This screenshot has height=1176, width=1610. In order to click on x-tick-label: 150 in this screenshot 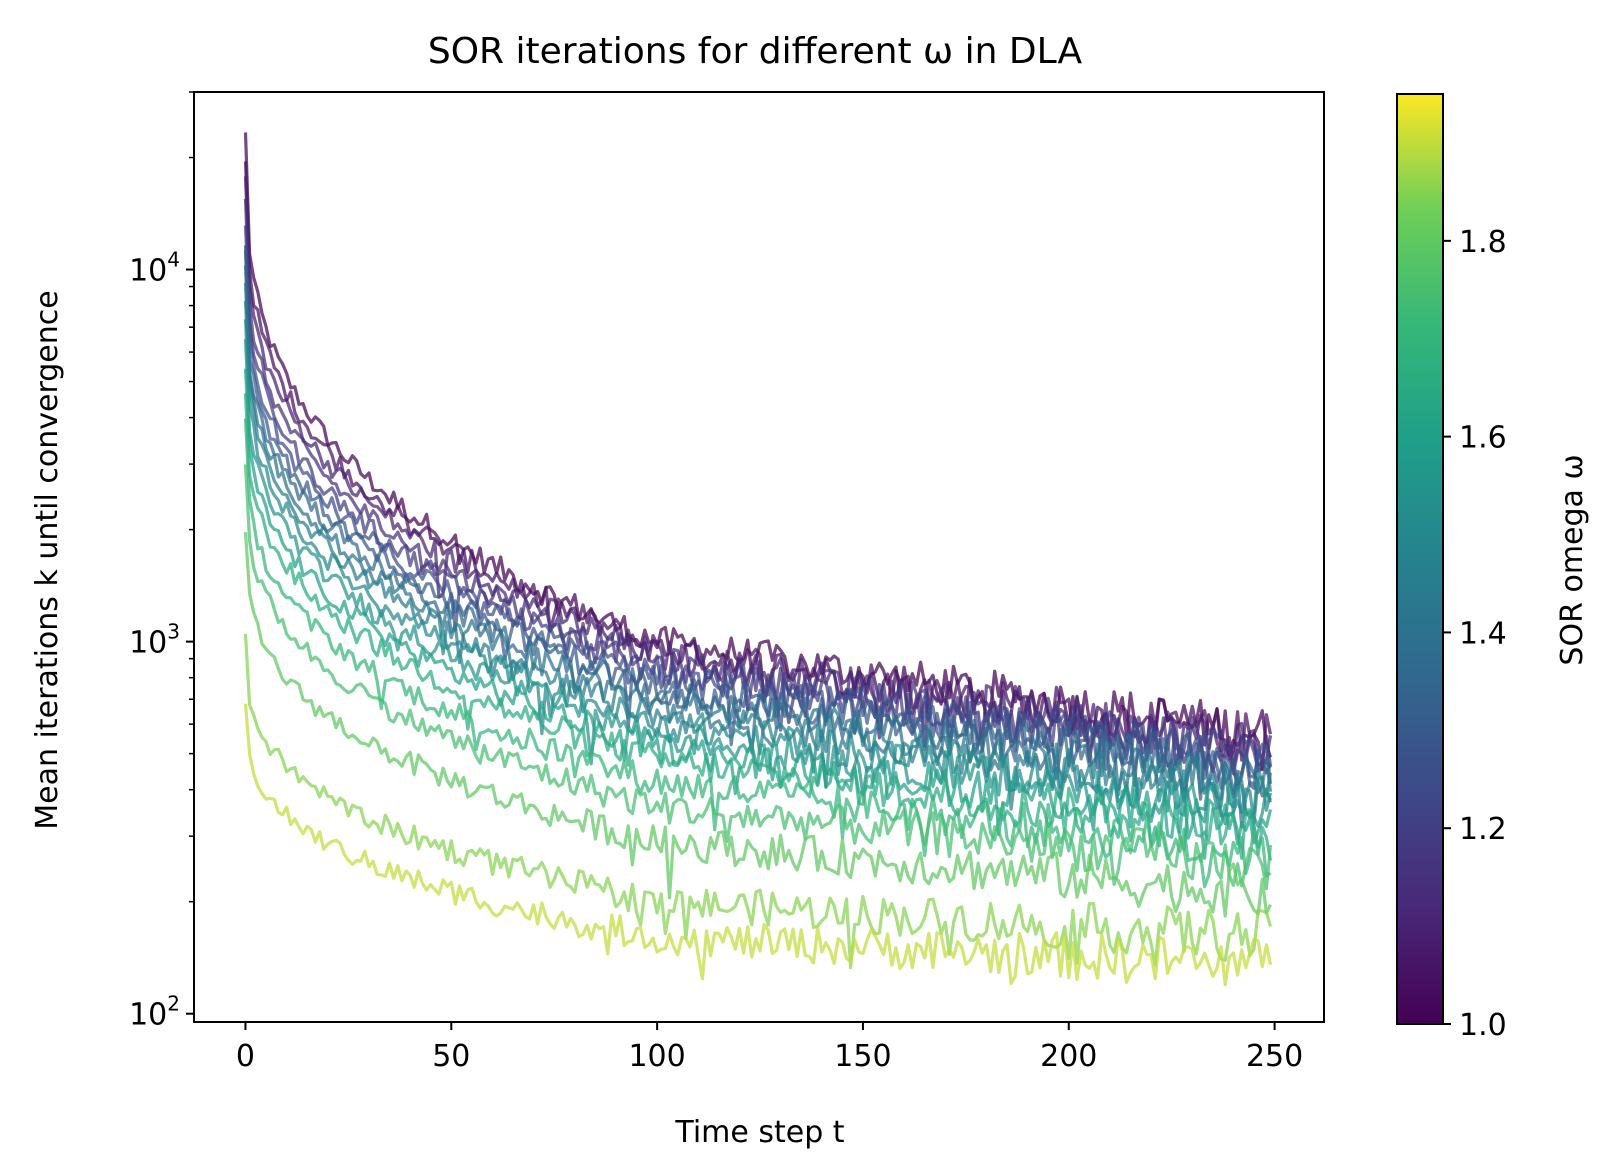, I will do `click(862, 1056)`.